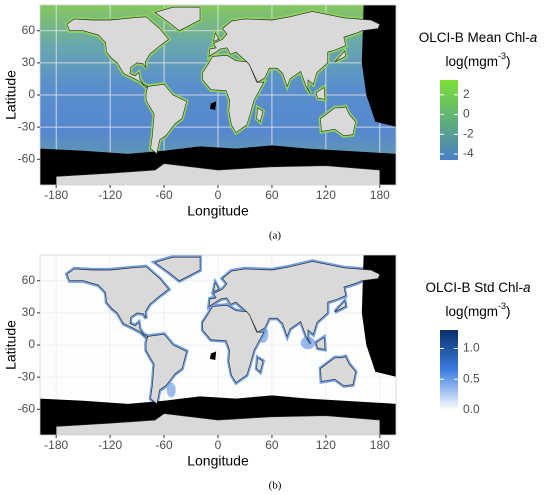 The height and width of the screenshot is (495, 550). I want to click on colorbar-tick-label: 0, so click(466, 114).